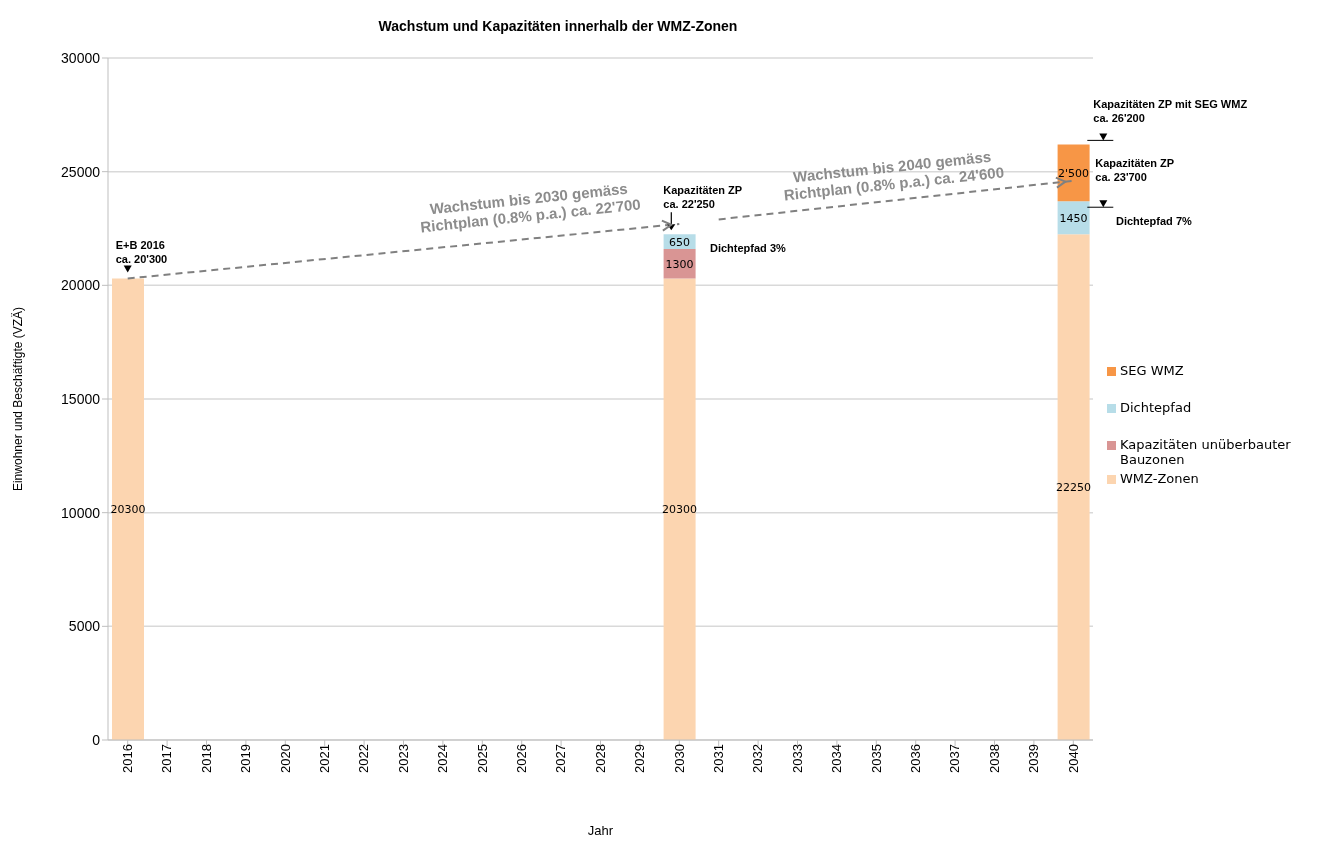  I want to click on x-tick-label: 2023, so click(403, 758).